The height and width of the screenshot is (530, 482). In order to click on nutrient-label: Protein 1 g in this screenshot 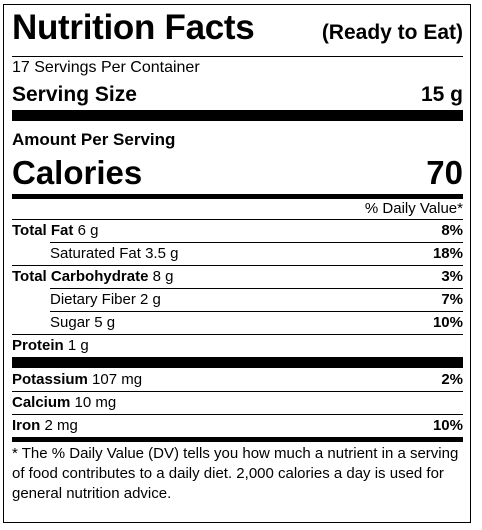, I will do `click(50, 345)`.